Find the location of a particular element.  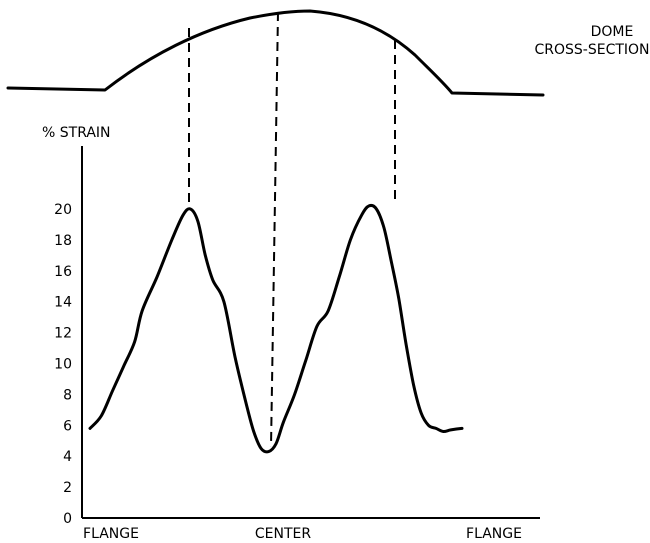

y-tick-label: 14 is located at coordinates (63, 303).